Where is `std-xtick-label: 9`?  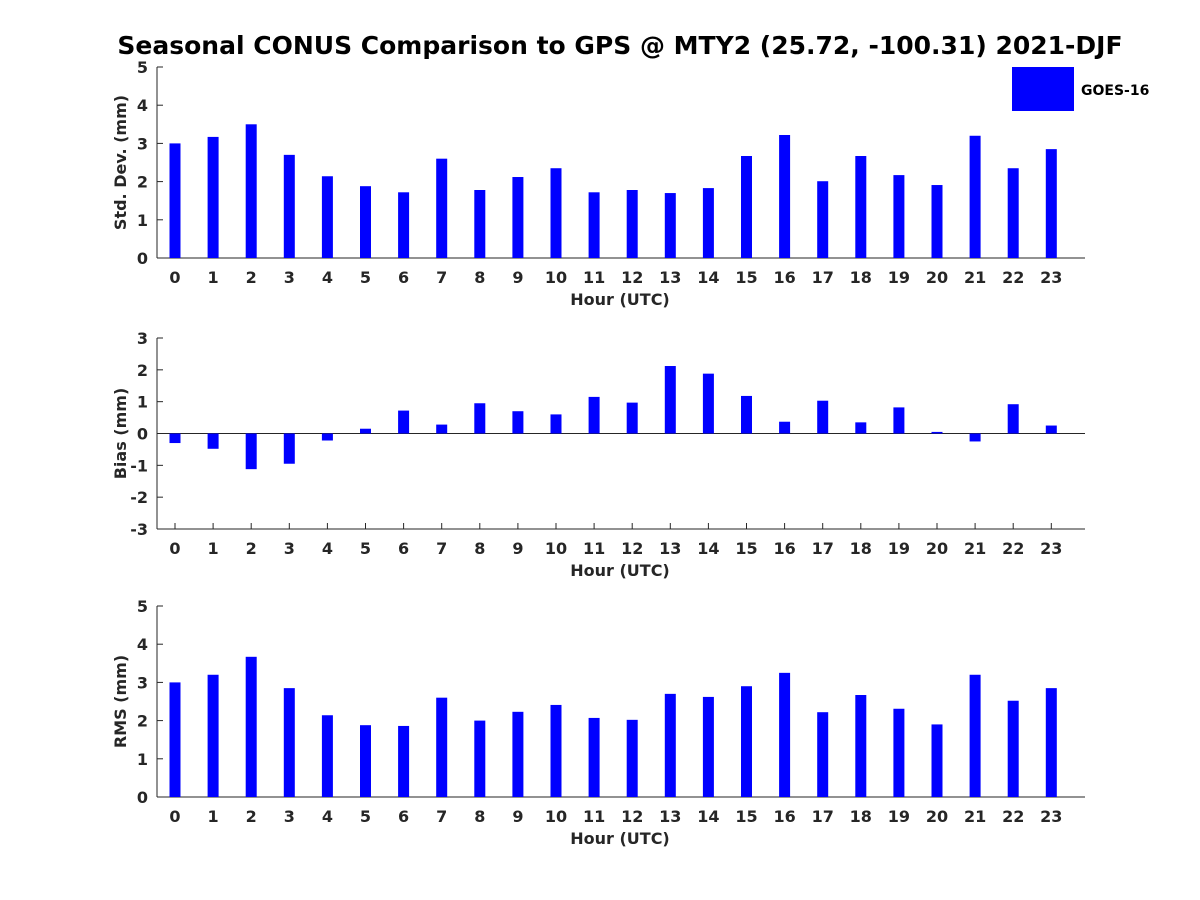 std-xtick-label: 9 is located at coordinates (517, 277).